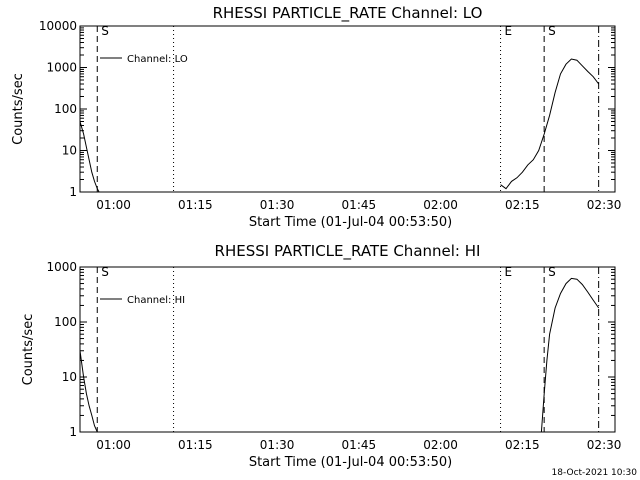 The width and height of the screenshot is (640, 480). What do you see at coordinates (348, 13) in the screenshot?
I see `chart-title: RHESSI PARTICLE_RATE Channel: LO` at bounding box center [348, 13].